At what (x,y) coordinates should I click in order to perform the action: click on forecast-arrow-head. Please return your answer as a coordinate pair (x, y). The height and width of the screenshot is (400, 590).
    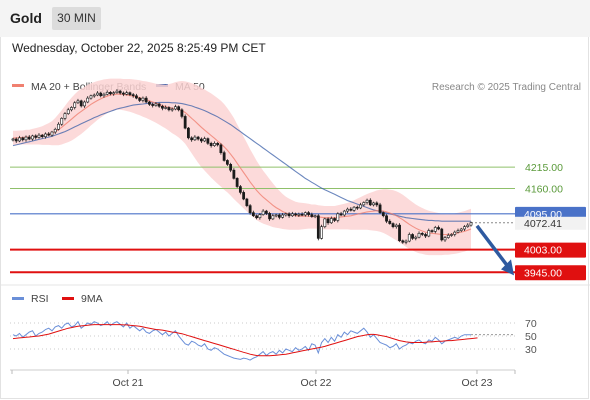
    Looking at the image, I should click on (507, 267).